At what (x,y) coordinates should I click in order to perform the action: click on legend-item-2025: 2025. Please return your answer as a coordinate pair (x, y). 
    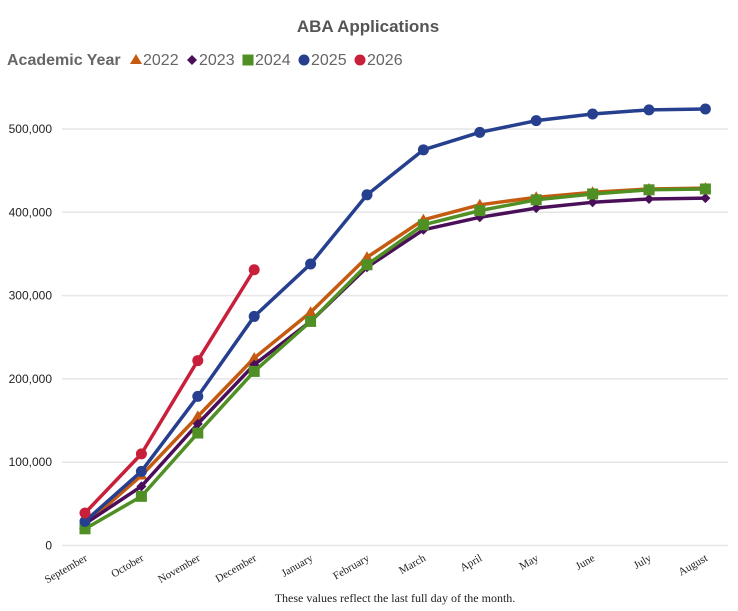
    Looking at the image, I should click on (322, 60).